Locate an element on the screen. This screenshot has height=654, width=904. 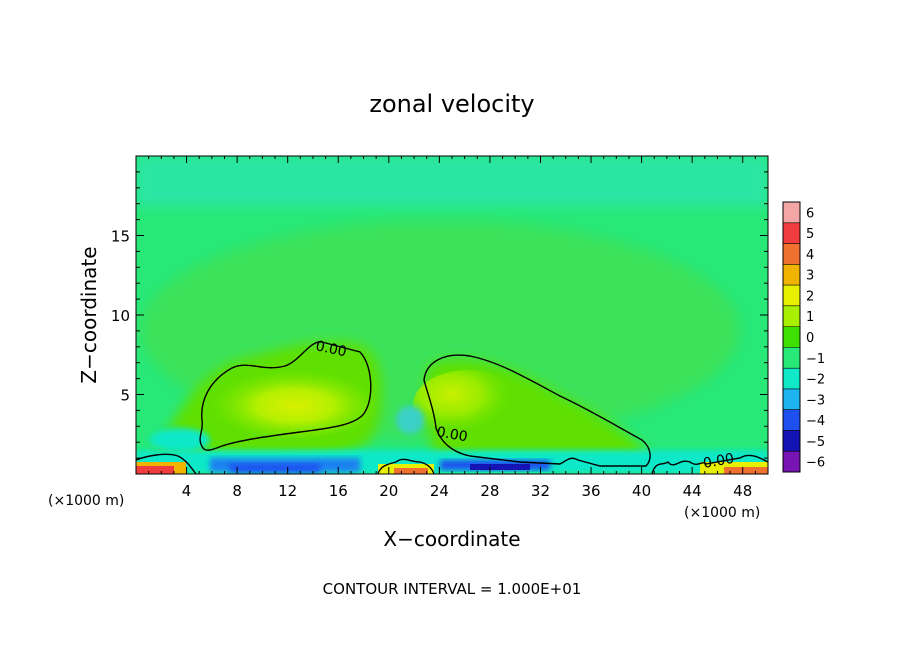
colorbar-label: 4 is located at coordinates (810, 255).